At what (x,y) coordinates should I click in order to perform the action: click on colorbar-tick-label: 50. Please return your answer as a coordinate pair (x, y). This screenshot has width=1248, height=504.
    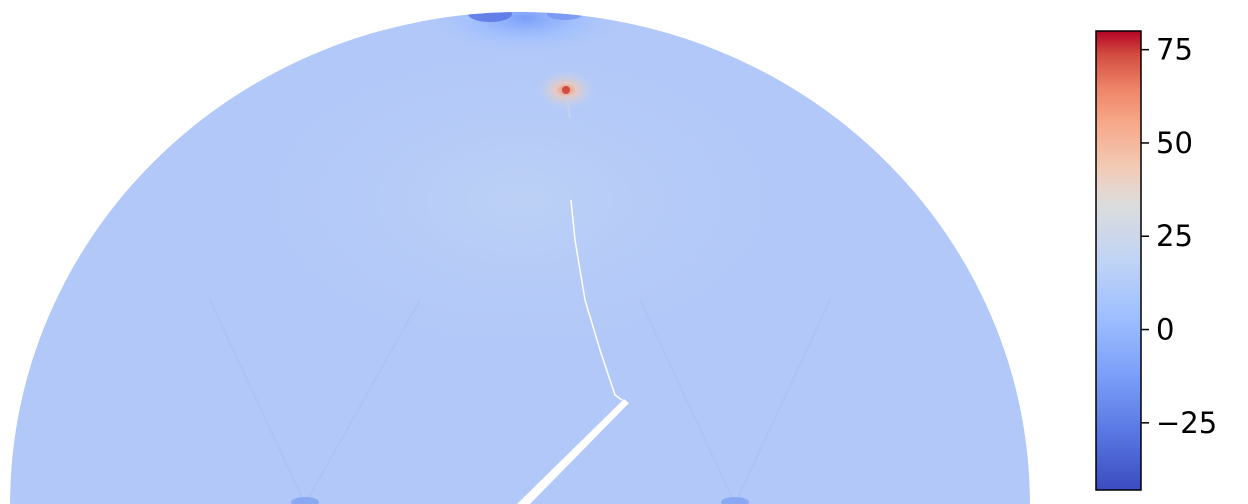
    Looking at the image, I should click on (1174, 143).